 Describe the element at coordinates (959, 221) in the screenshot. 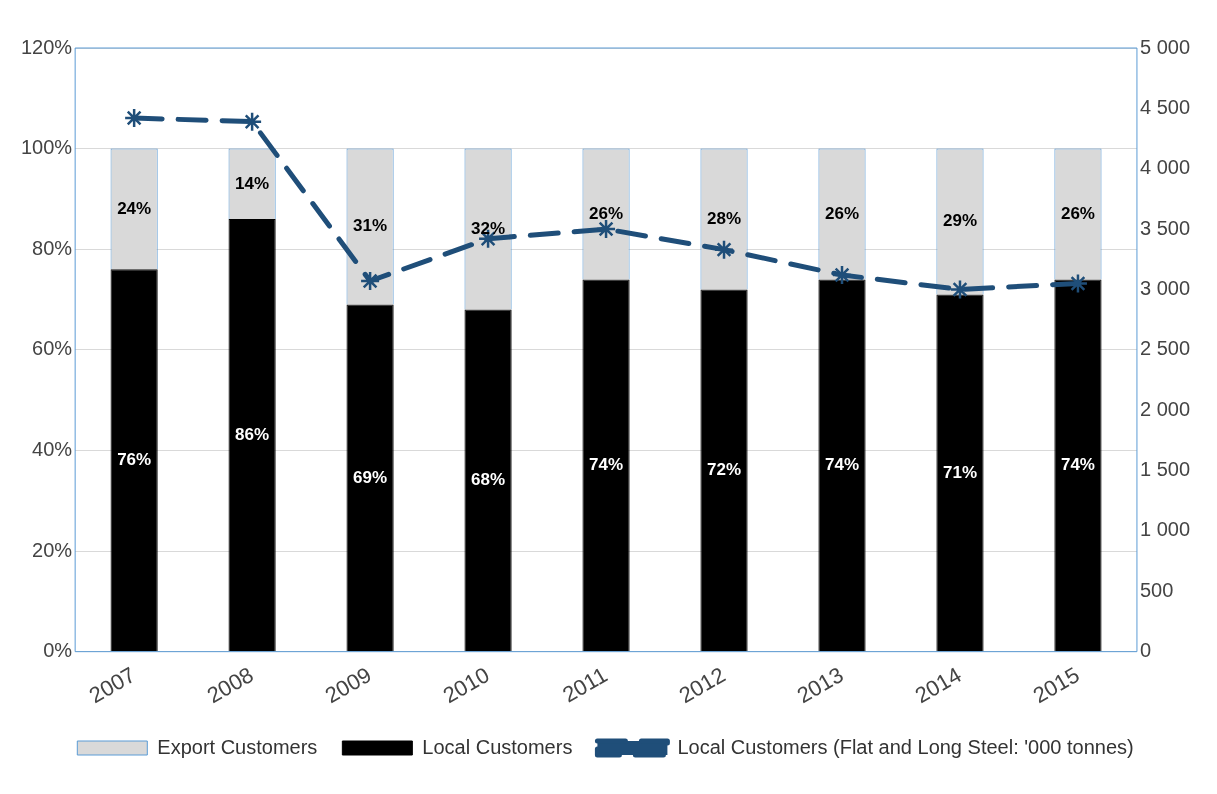

I see `data-label: 29%` at that location.